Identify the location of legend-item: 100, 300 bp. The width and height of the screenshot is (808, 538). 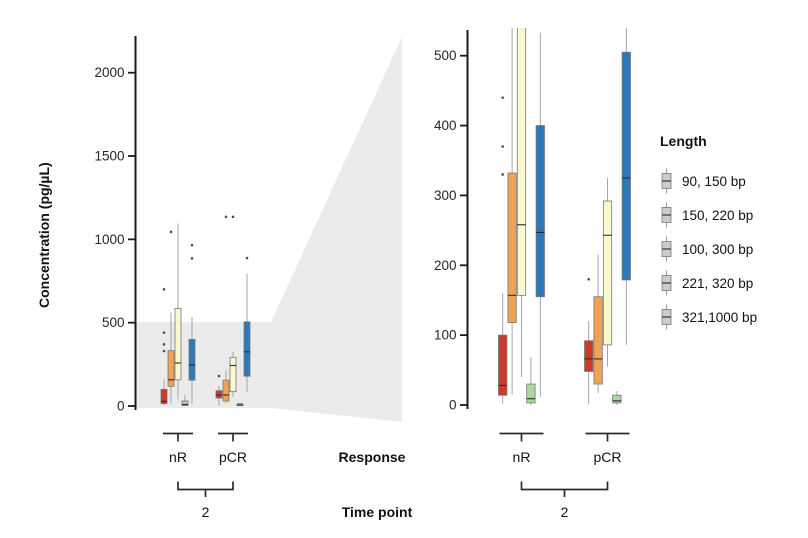
(708, 249).